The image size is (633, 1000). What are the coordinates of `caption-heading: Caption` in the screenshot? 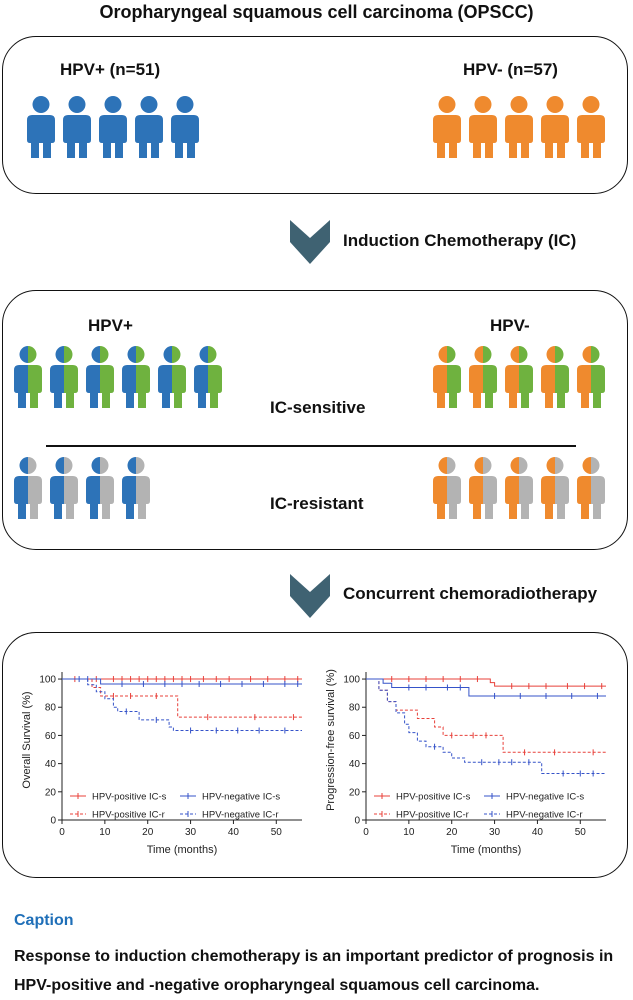 It's located at (44, 920).